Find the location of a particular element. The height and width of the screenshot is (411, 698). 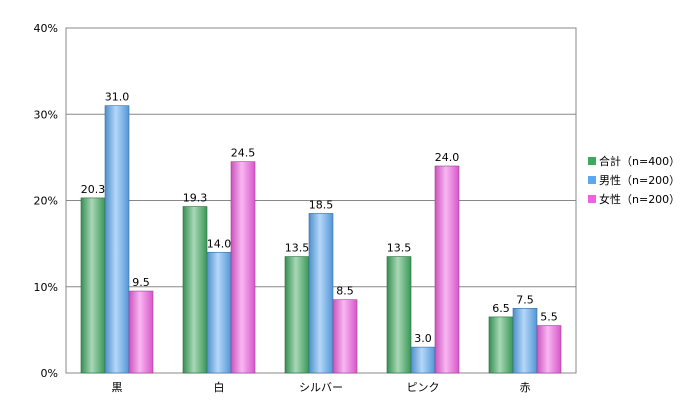

x-axis-categories: 黒 白 シルバー ピンク 赤 is located at coordinates (321, 387).